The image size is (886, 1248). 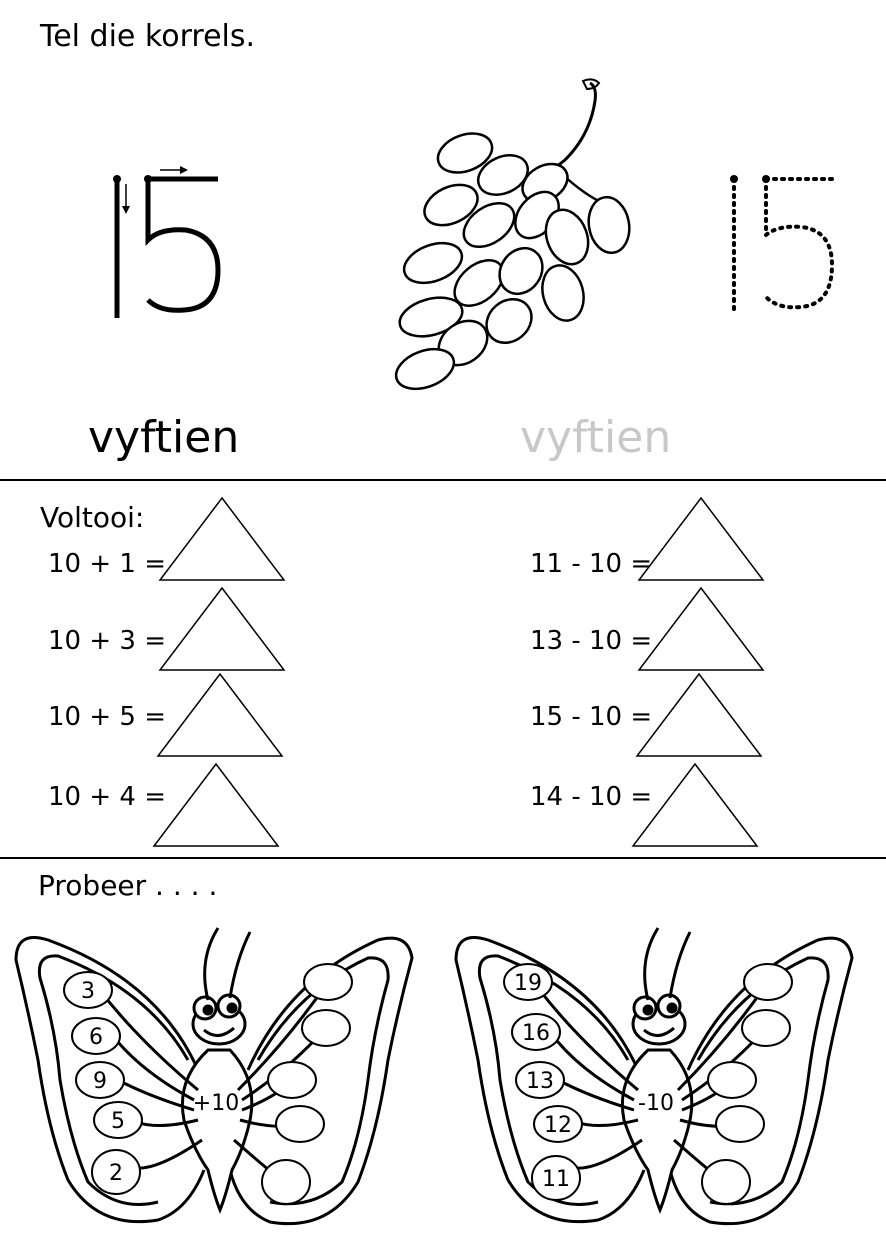 What do you see at coordinates (512, 234) in the screenshot?
I see `grapes-illustration` at bounding box center [512, 234].